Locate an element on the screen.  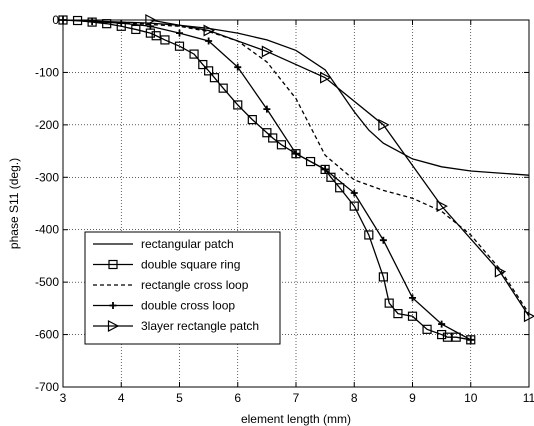
legend-label: 3layer rectangle patch is located at coordinates (200, 326).